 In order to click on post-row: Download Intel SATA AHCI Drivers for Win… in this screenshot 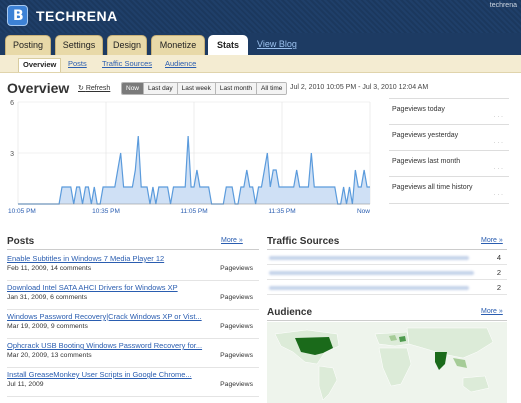, I will do `click(133, 295)`.